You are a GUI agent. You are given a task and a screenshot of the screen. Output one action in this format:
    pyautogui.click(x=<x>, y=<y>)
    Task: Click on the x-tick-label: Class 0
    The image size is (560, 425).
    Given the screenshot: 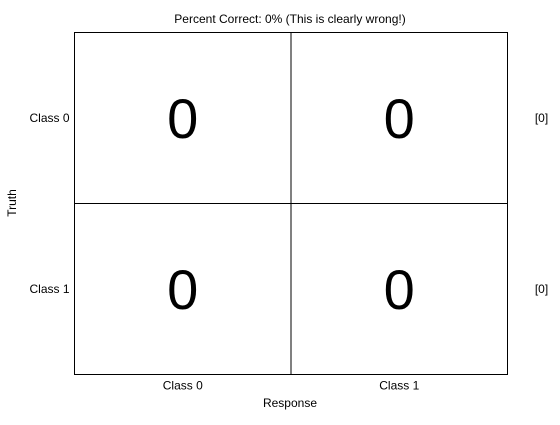 What is the action you would take?
    pyautogui.click(x=183, y=386)
    